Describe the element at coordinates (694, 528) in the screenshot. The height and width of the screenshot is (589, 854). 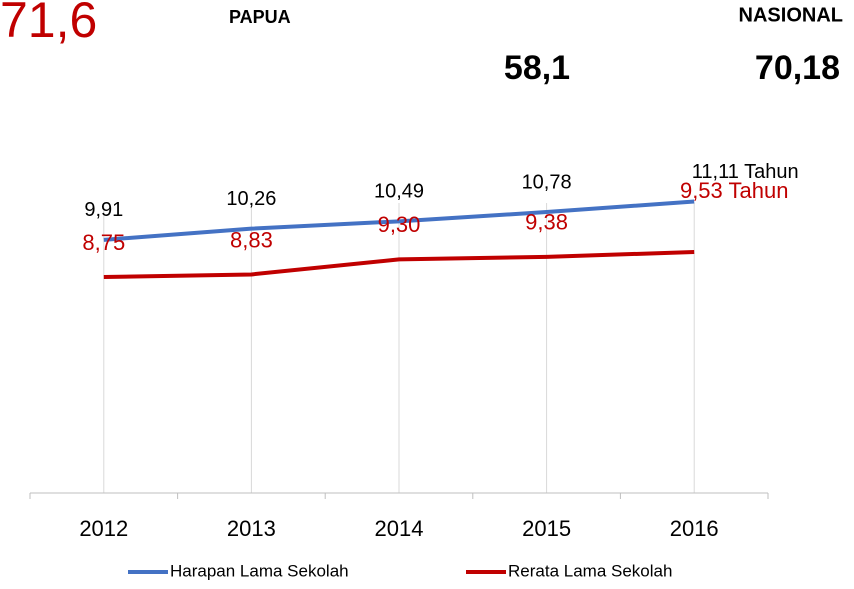
I see `x-tick-label: 2016` at that location.